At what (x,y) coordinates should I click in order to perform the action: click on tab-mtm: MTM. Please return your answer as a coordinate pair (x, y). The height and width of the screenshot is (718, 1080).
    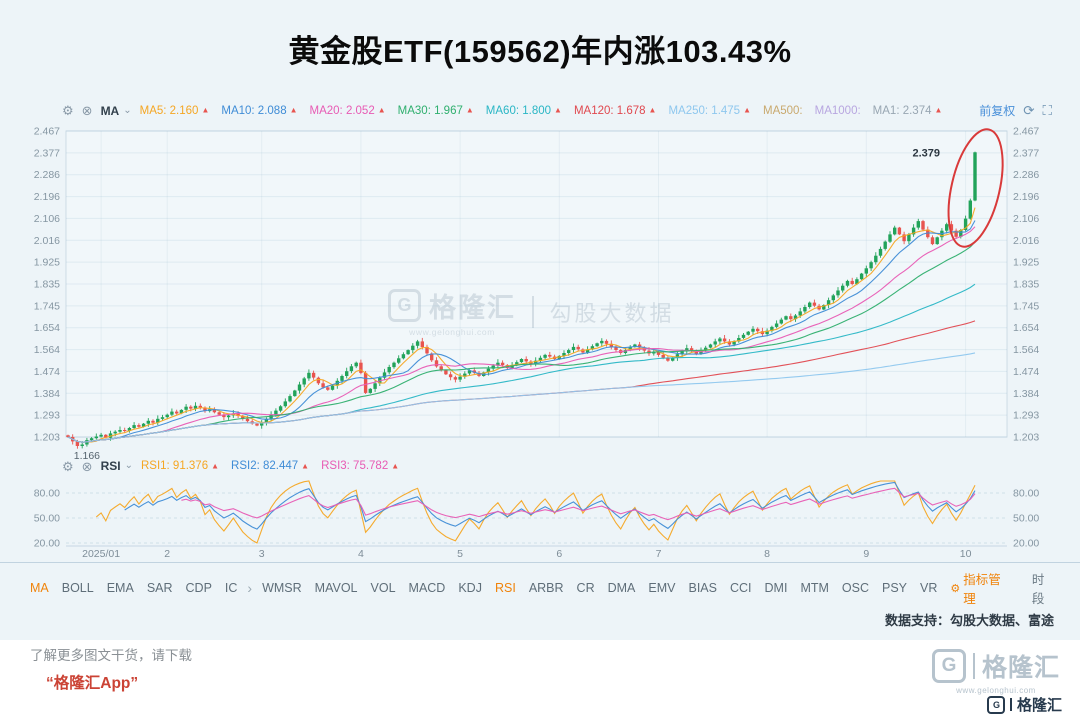
    Looking at the image, I should click on (814, 588).